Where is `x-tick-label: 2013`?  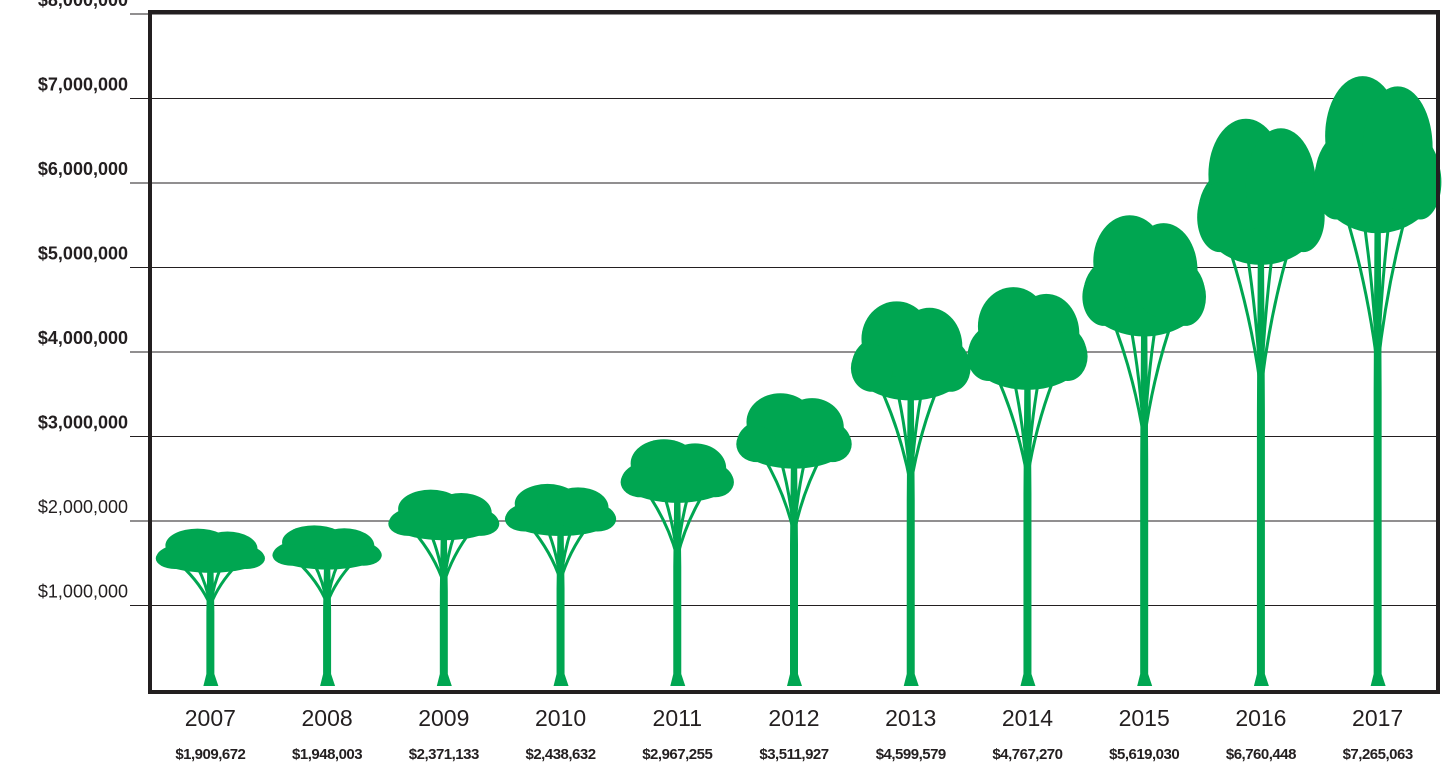 x-tick-label: 2013 is located at coordinates (910, 718).